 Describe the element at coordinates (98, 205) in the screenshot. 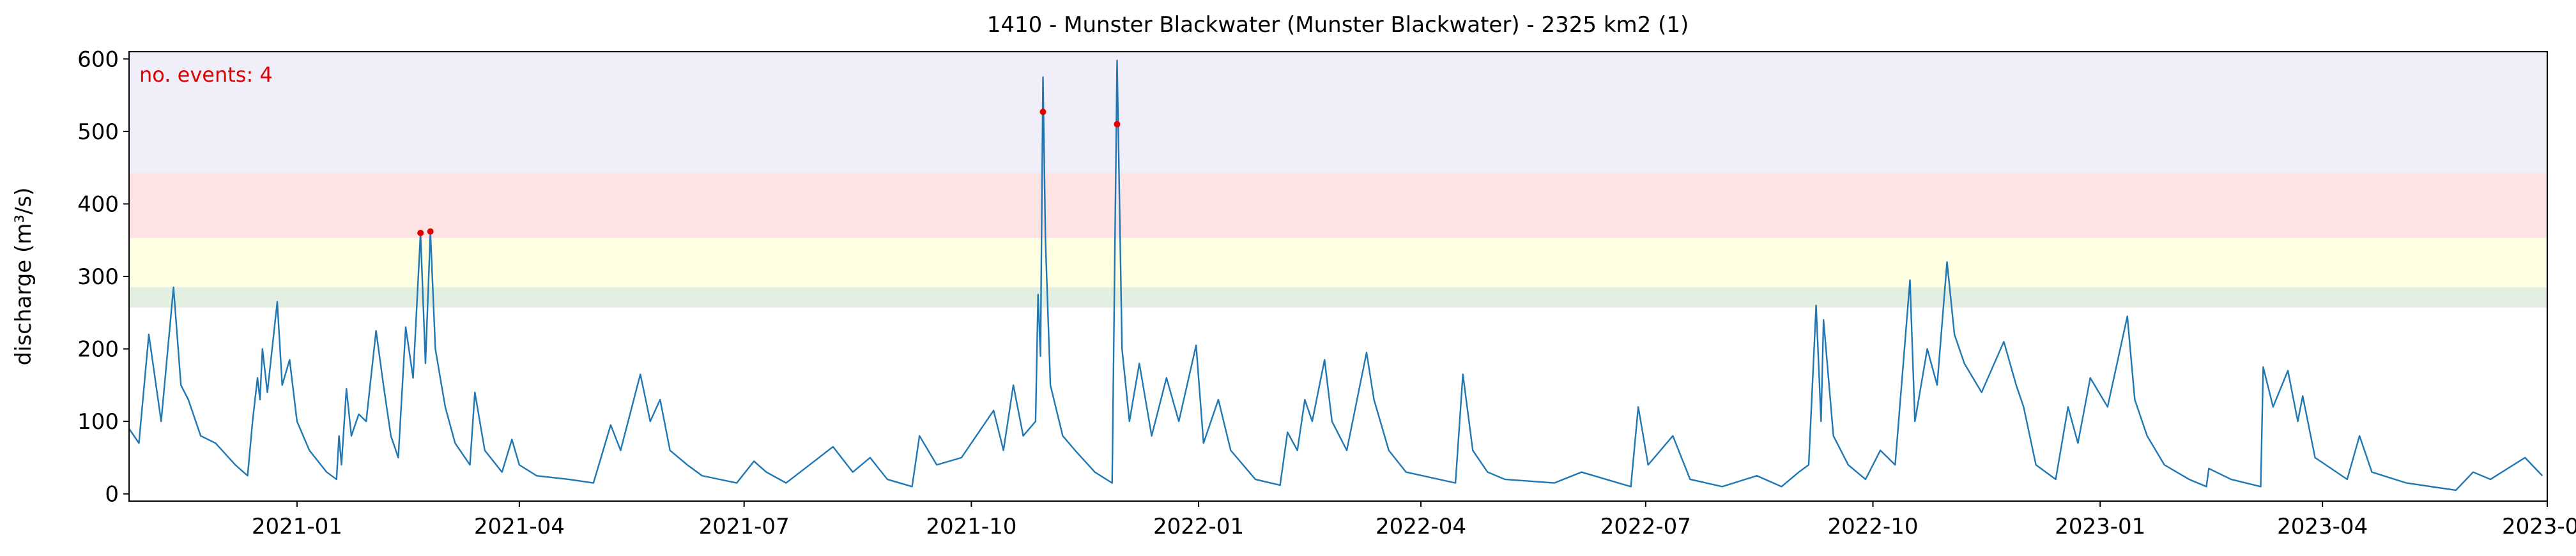

I see `y-tick-label: 400` at that location.